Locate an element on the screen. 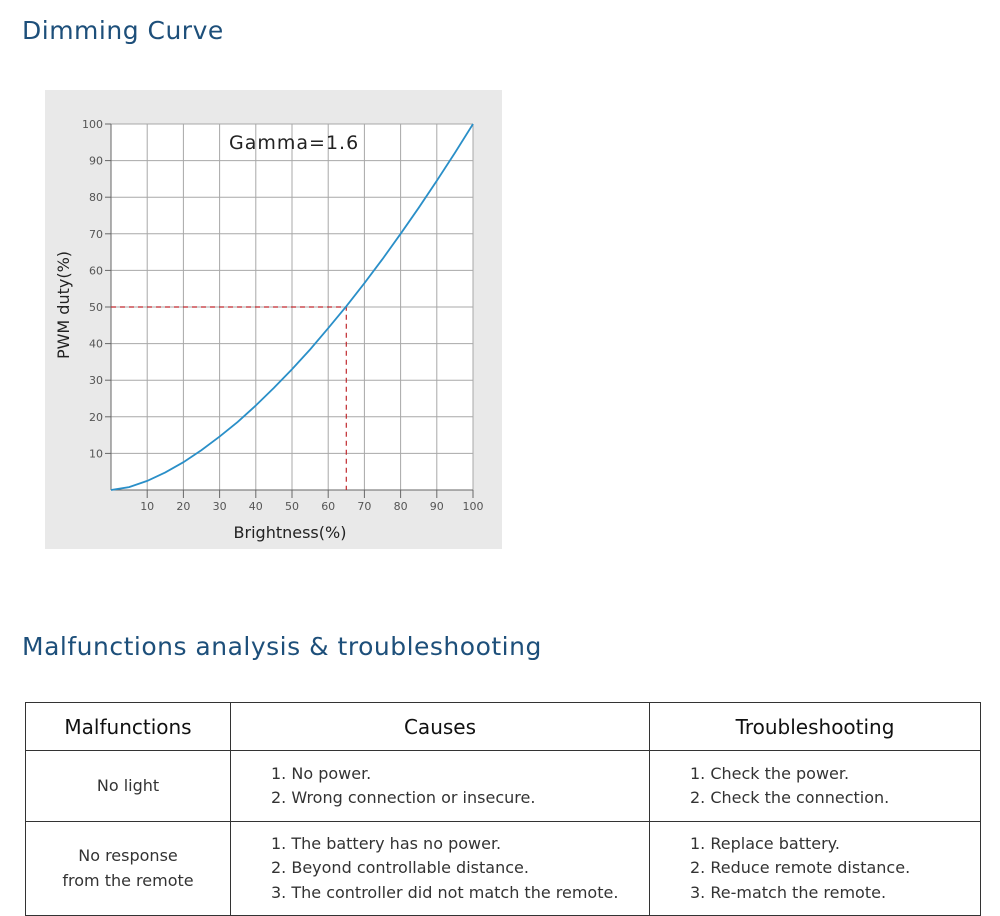  cause-item: 1. No power. is located at coordinates (321, 773).